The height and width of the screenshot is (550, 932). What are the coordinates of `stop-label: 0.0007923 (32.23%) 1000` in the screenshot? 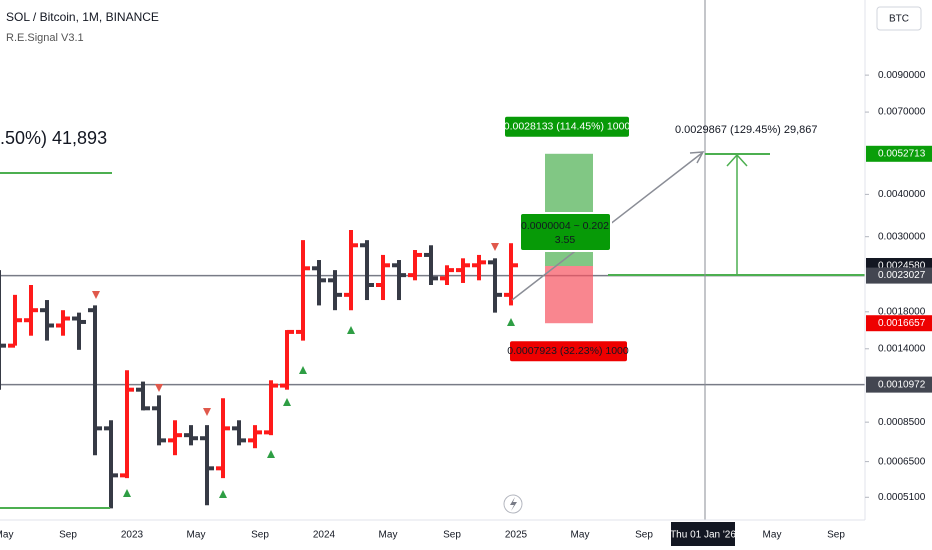 It's located at (568, 351).